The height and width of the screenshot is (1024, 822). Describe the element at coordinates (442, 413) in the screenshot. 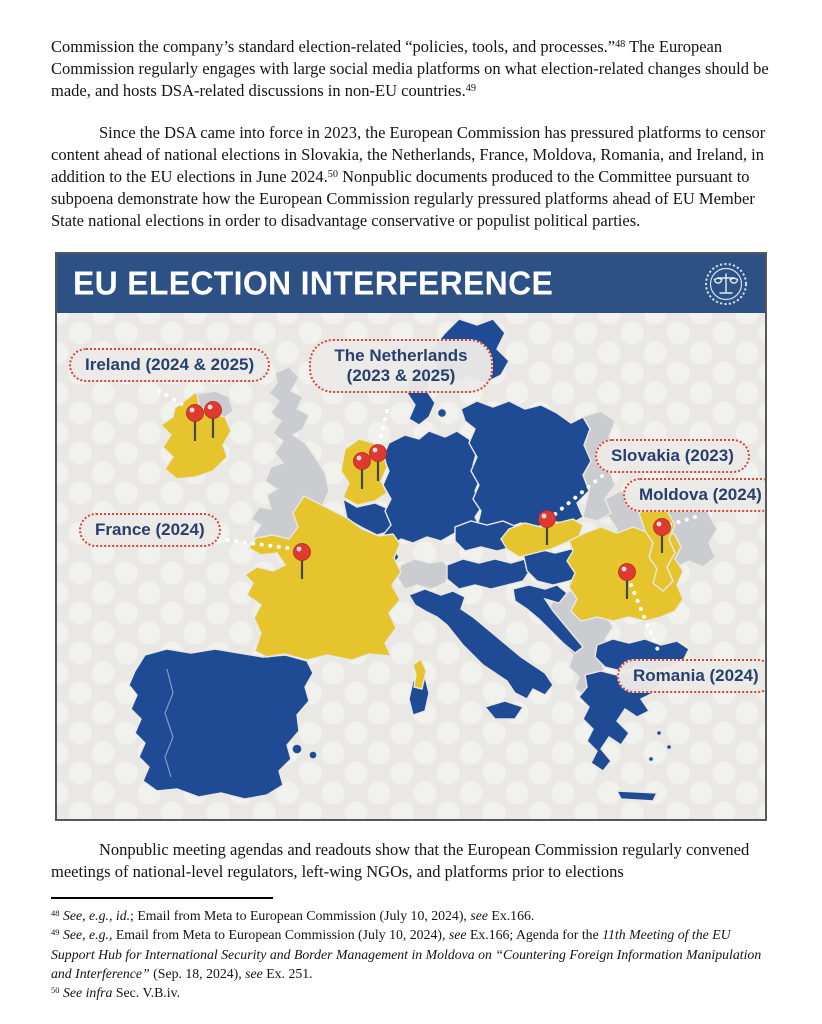

I see `map-island-denmark` at that location.